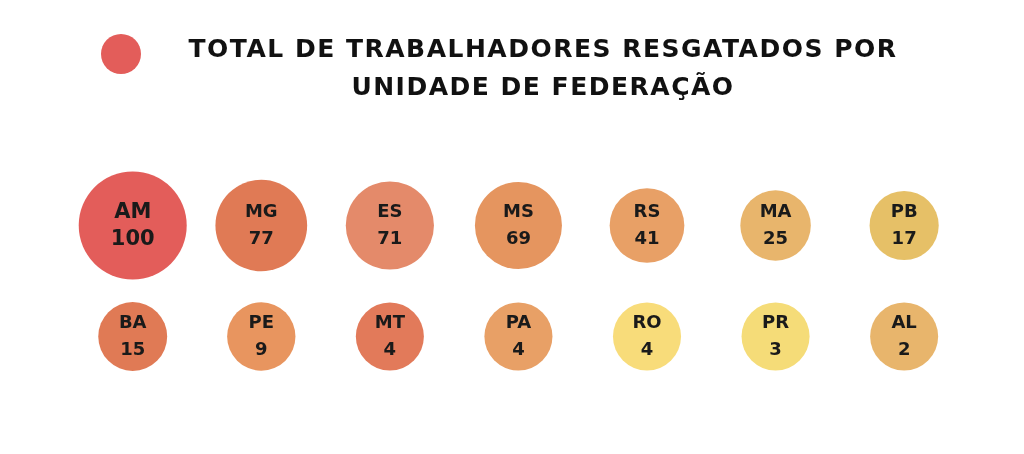 The height and width of the screenshot is (454, 1024). What do you see at coordinates (647, 238) in the screenshot?
I see `data-label: 41` at bounding box center [647, 238].